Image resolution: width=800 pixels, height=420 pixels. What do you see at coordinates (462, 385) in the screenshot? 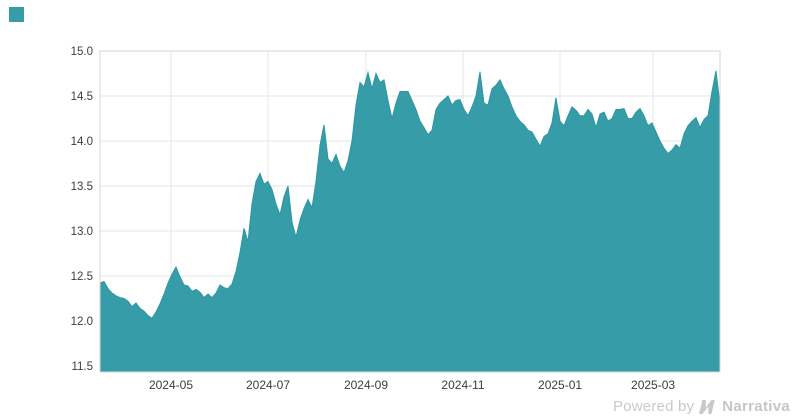
I see `x-tick-label: 2024-11` at bounding box center [462, 385].